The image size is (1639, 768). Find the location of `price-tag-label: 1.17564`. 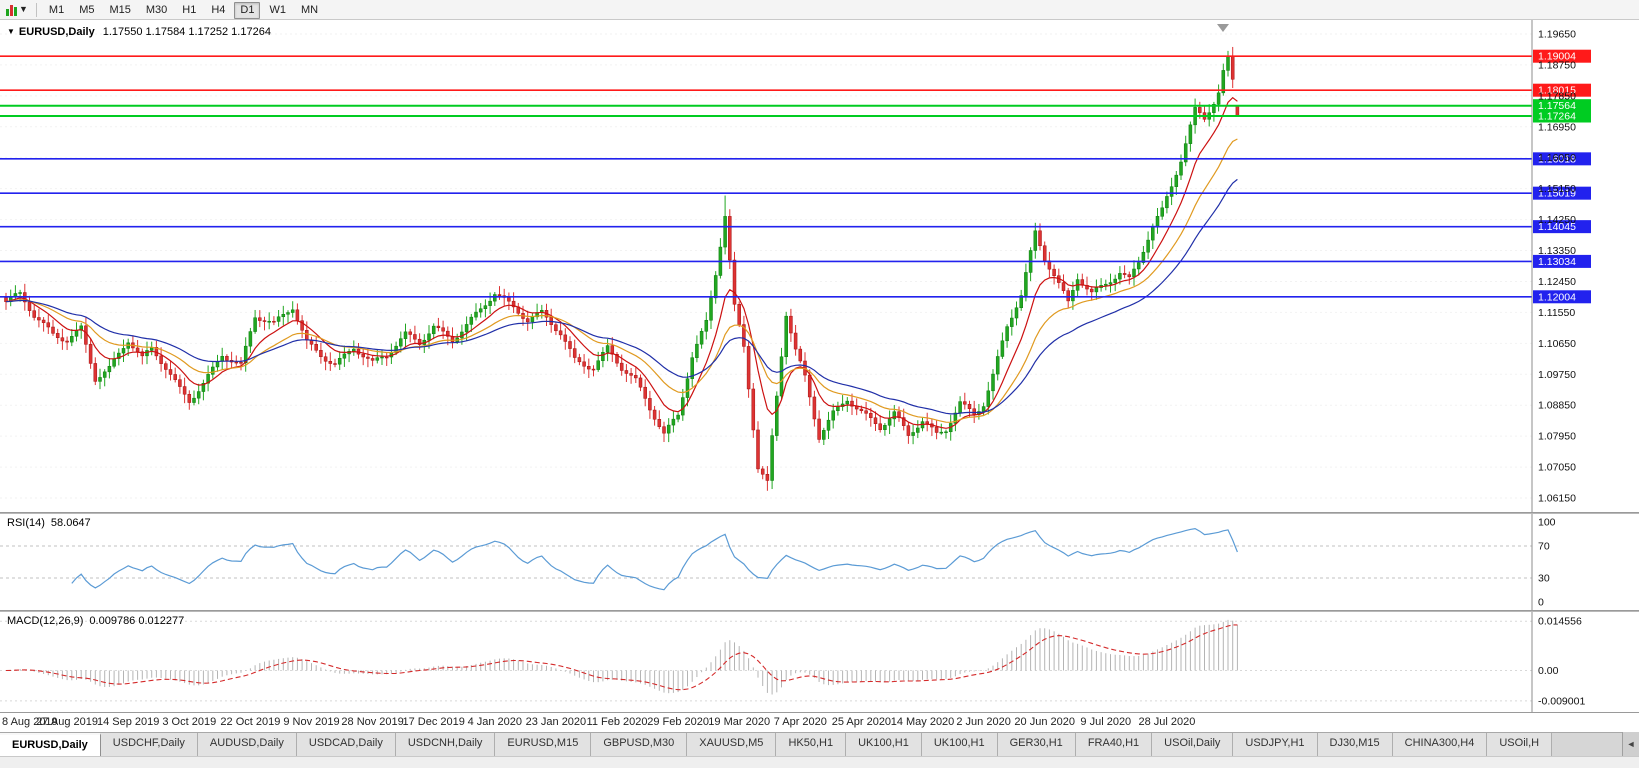

price-tag-label: 1.17564 is located at coordinates (1557, 106).